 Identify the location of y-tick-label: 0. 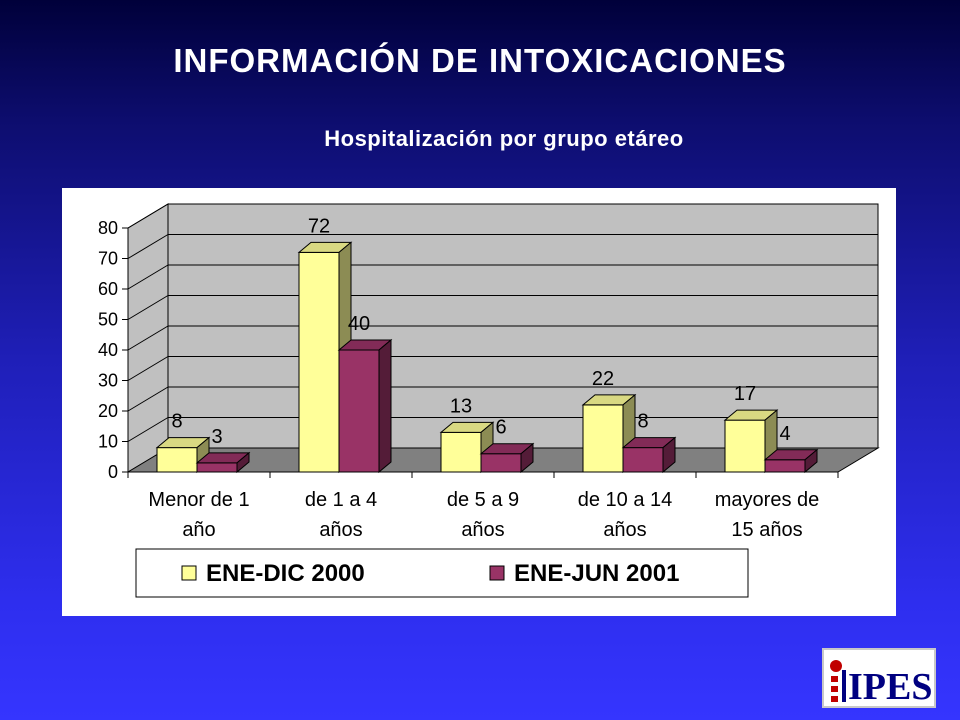
(113, 472).